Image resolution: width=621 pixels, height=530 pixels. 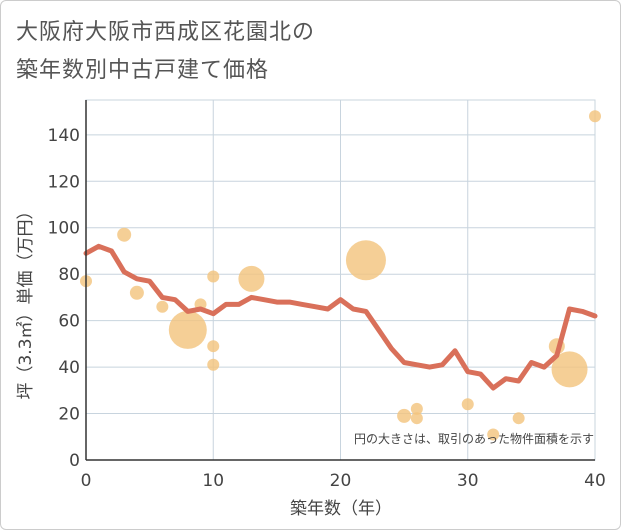 I want to click on y-tick-label: 80, so click(x=69, y=275).